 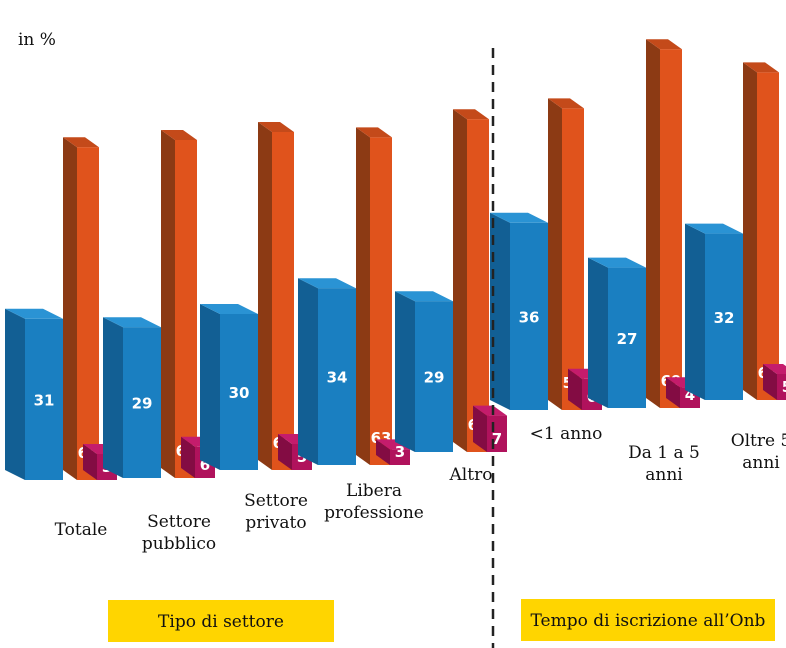 I want to click on bar-cluster: 58366, so click(x=546, y=254).